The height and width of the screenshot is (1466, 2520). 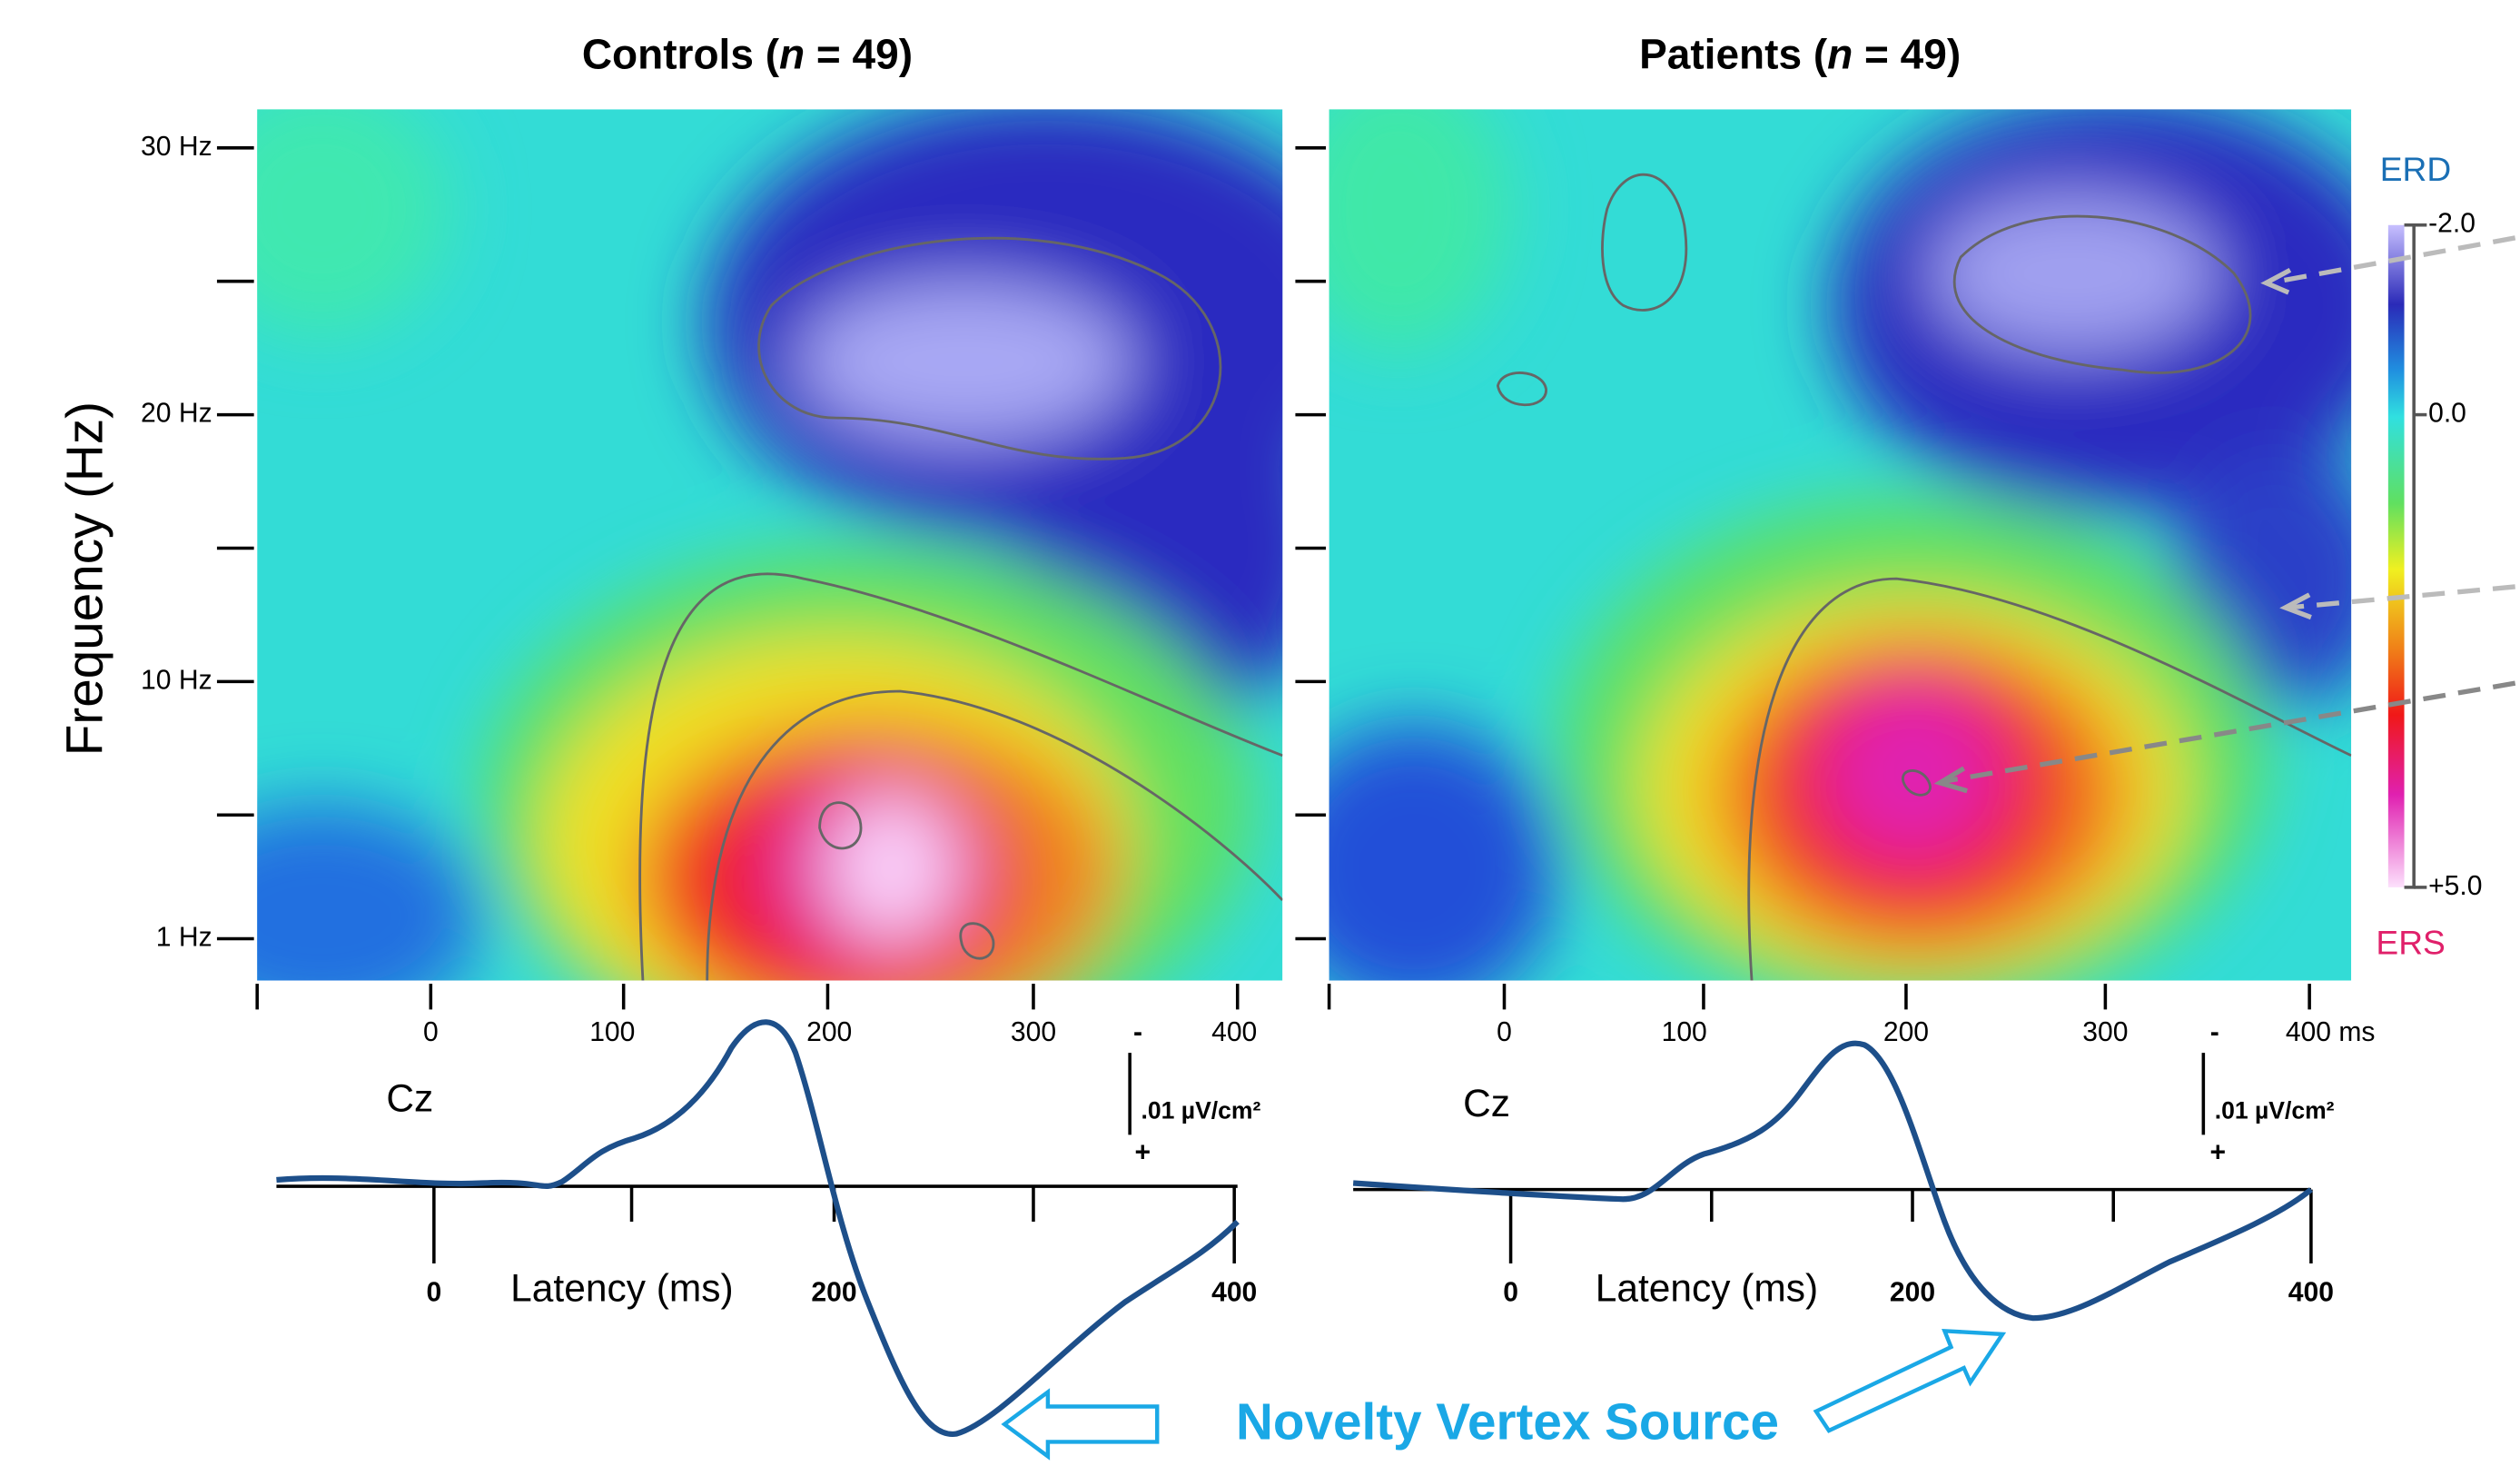 What do you see at coordinates (1507, 1422) in the screenshot?
I see `annotation: Novelty Vertex Source` at bounding box center [1507, 1422].